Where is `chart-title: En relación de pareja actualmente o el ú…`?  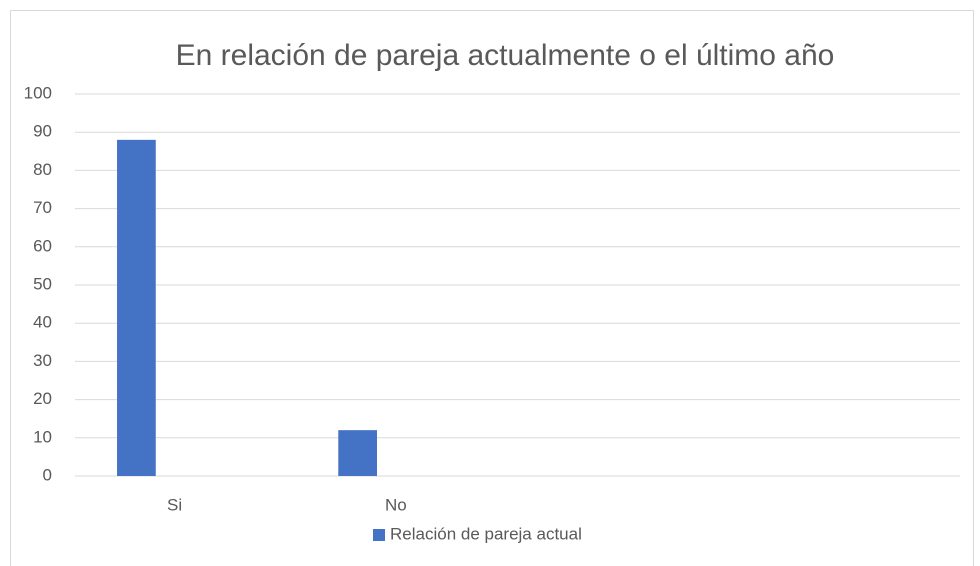 chart-title: En relación de pareja actualmente o el ú… is located at coordinates (505, 55).